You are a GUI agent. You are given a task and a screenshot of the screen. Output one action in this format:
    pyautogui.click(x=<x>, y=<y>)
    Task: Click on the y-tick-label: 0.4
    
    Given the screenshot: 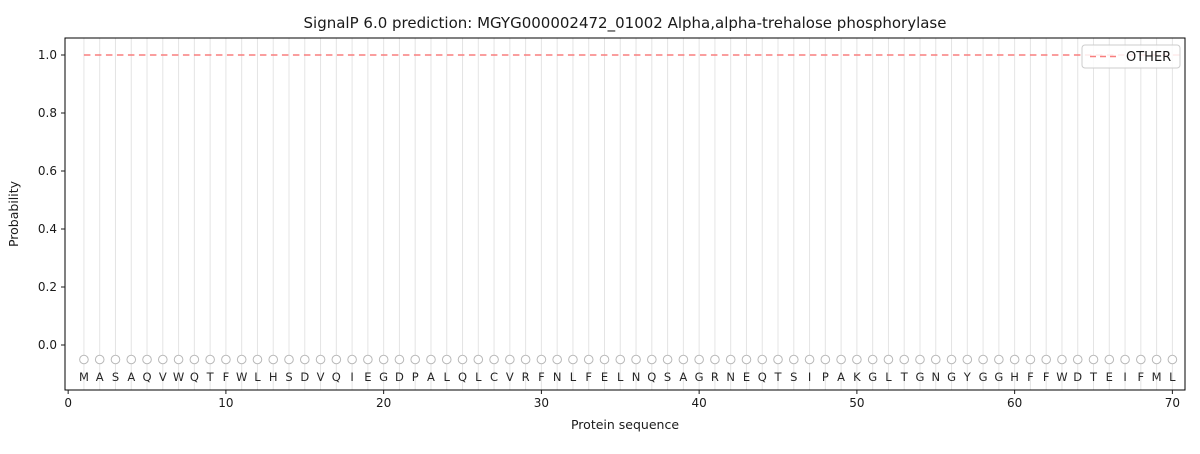 What is the action you would take?
    pyautogui.click(x=47, y=229)
    